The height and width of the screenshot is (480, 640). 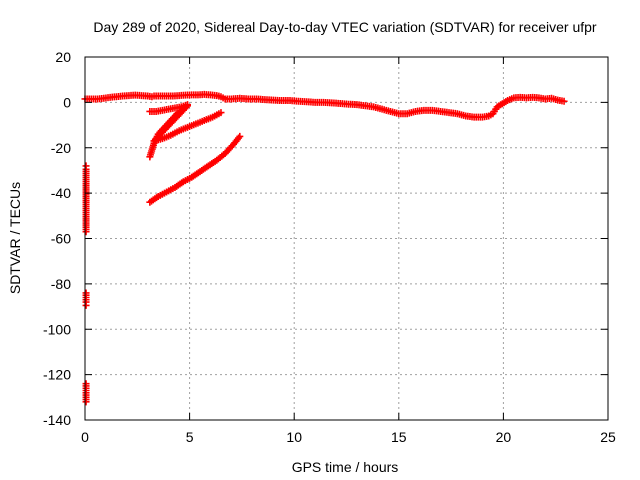 What do you see at coordinates (57, 375) in the screenshot?
I see `y-tick-label: -120` at bounding box center [57, 375].